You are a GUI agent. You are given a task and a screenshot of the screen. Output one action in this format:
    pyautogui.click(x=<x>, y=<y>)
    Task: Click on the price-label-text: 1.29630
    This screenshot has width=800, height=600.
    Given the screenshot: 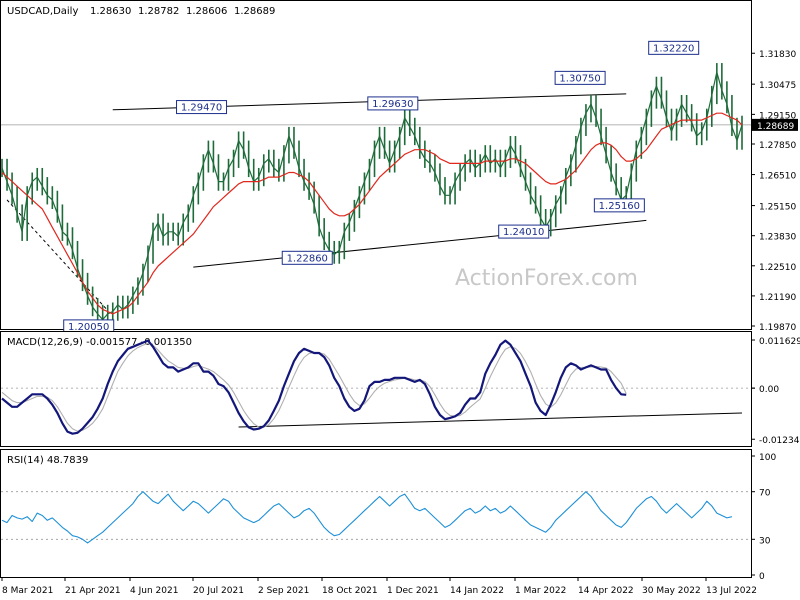 What is the action you would take?
    pyautogui.click(x=392, y=104)
    